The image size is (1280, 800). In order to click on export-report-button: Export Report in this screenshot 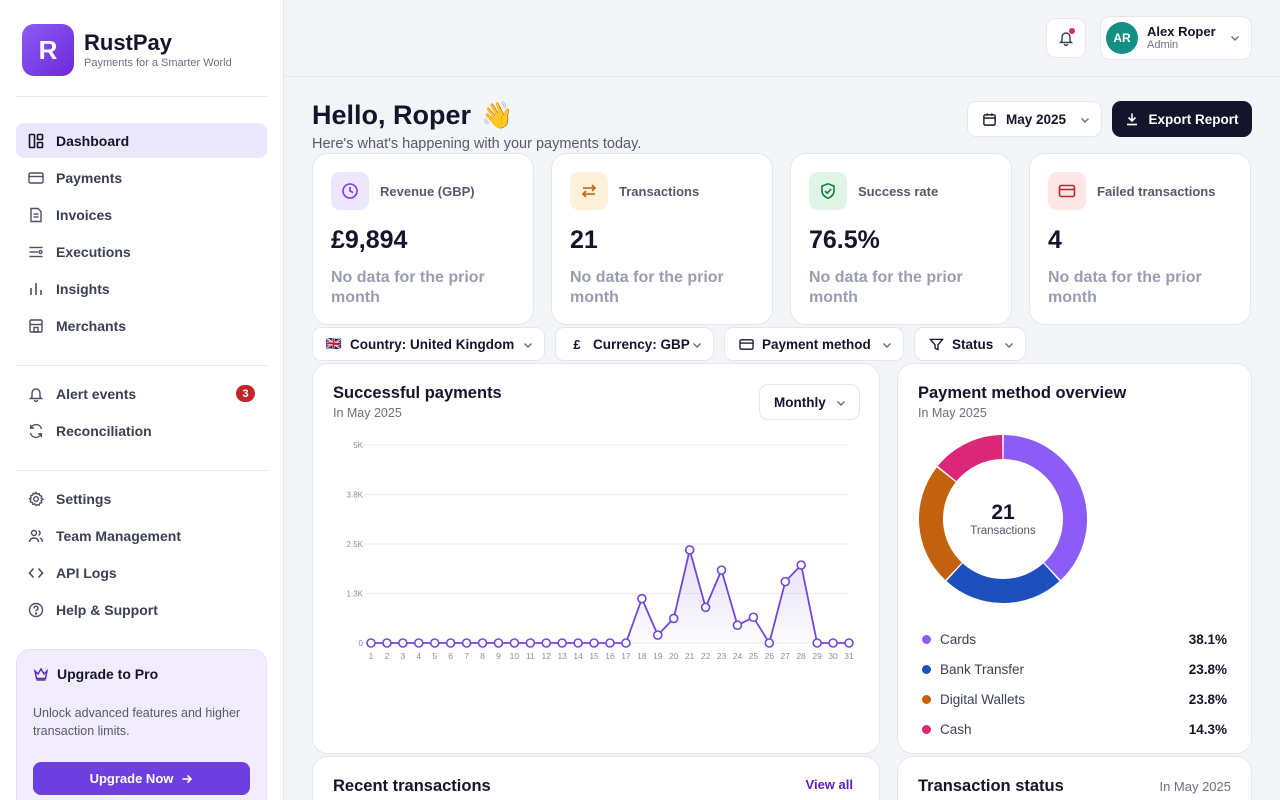, I will do `click(1182, 119)`.